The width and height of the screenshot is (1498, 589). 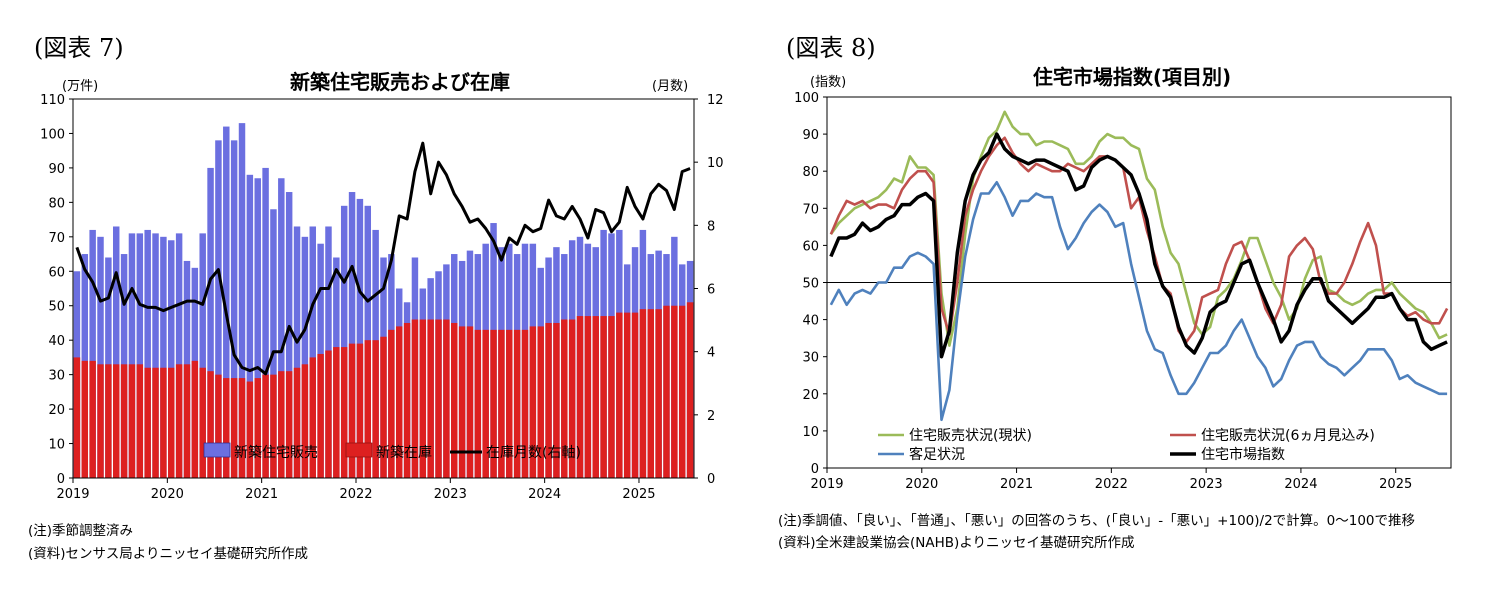 I want to click on chart1-right-tick-label: 12, so click(x=715, y=100).